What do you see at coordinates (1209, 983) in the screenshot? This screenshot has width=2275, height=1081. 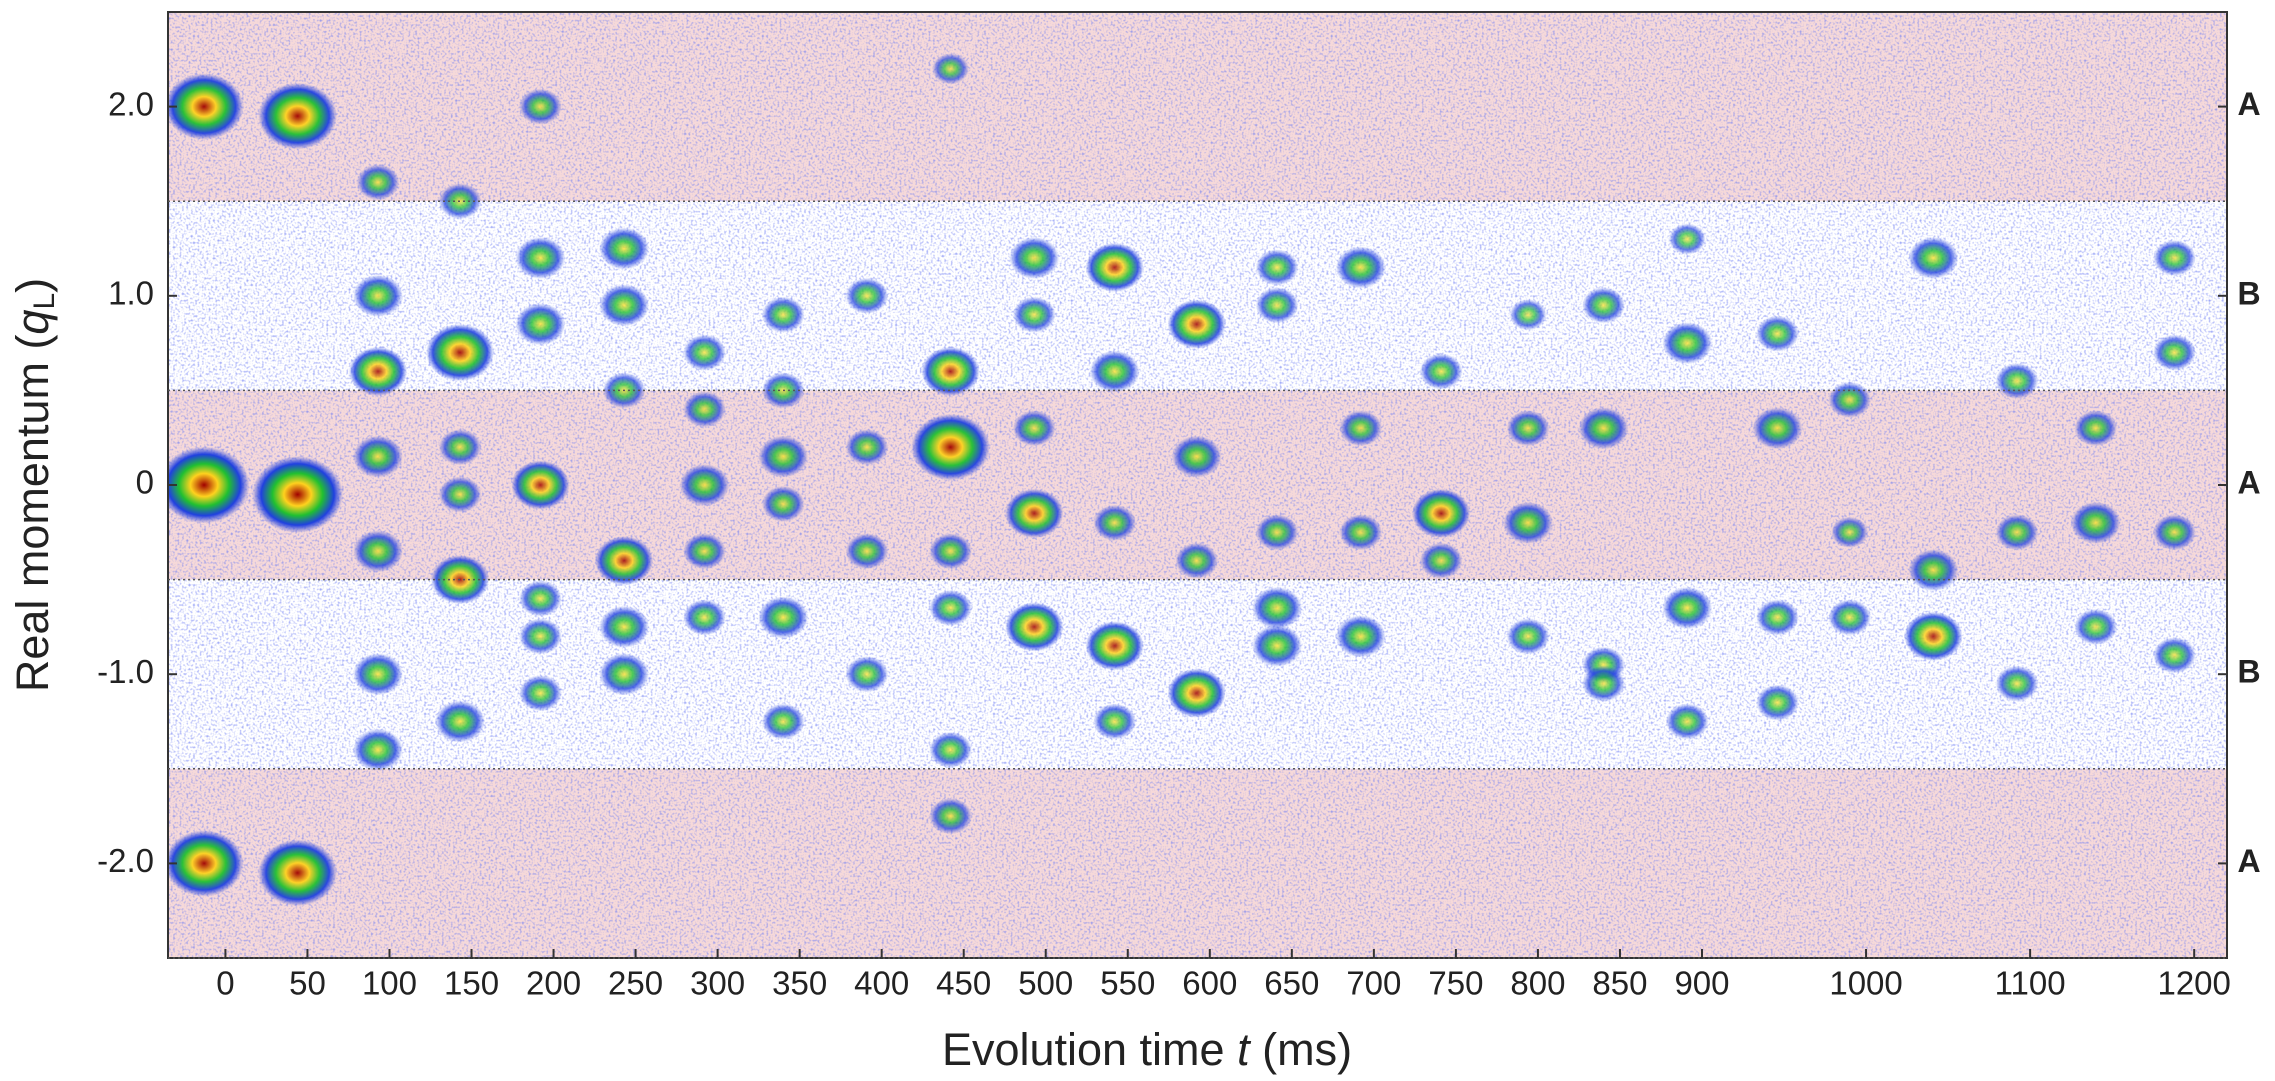 I see `x-tick-label: 600` at bounding box center [1209, 983].